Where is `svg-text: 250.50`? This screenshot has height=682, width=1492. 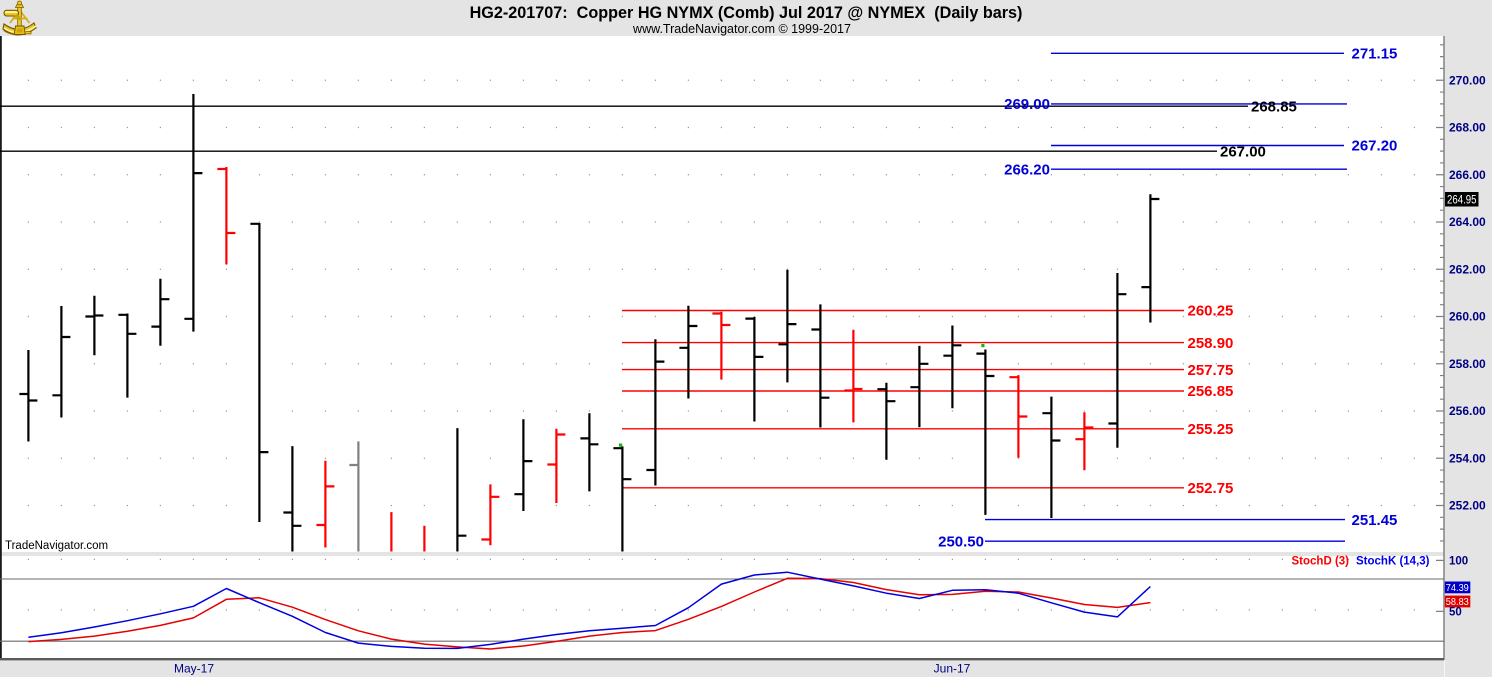 svg-text: 250.50 is located at coordinates (961, 541).